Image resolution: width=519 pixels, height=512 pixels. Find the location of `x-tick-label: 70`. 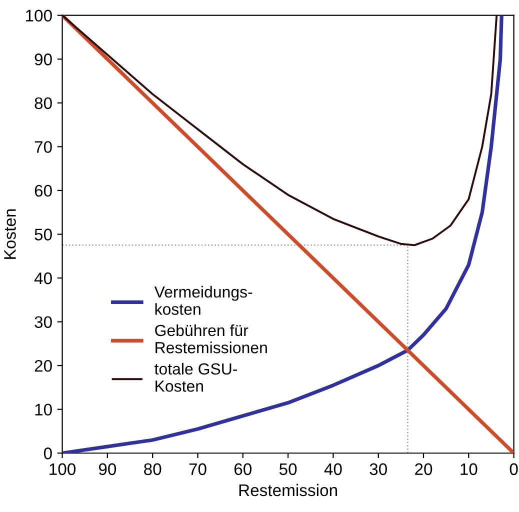

x-tick-label: 70 is located at coordinates (197, 469).